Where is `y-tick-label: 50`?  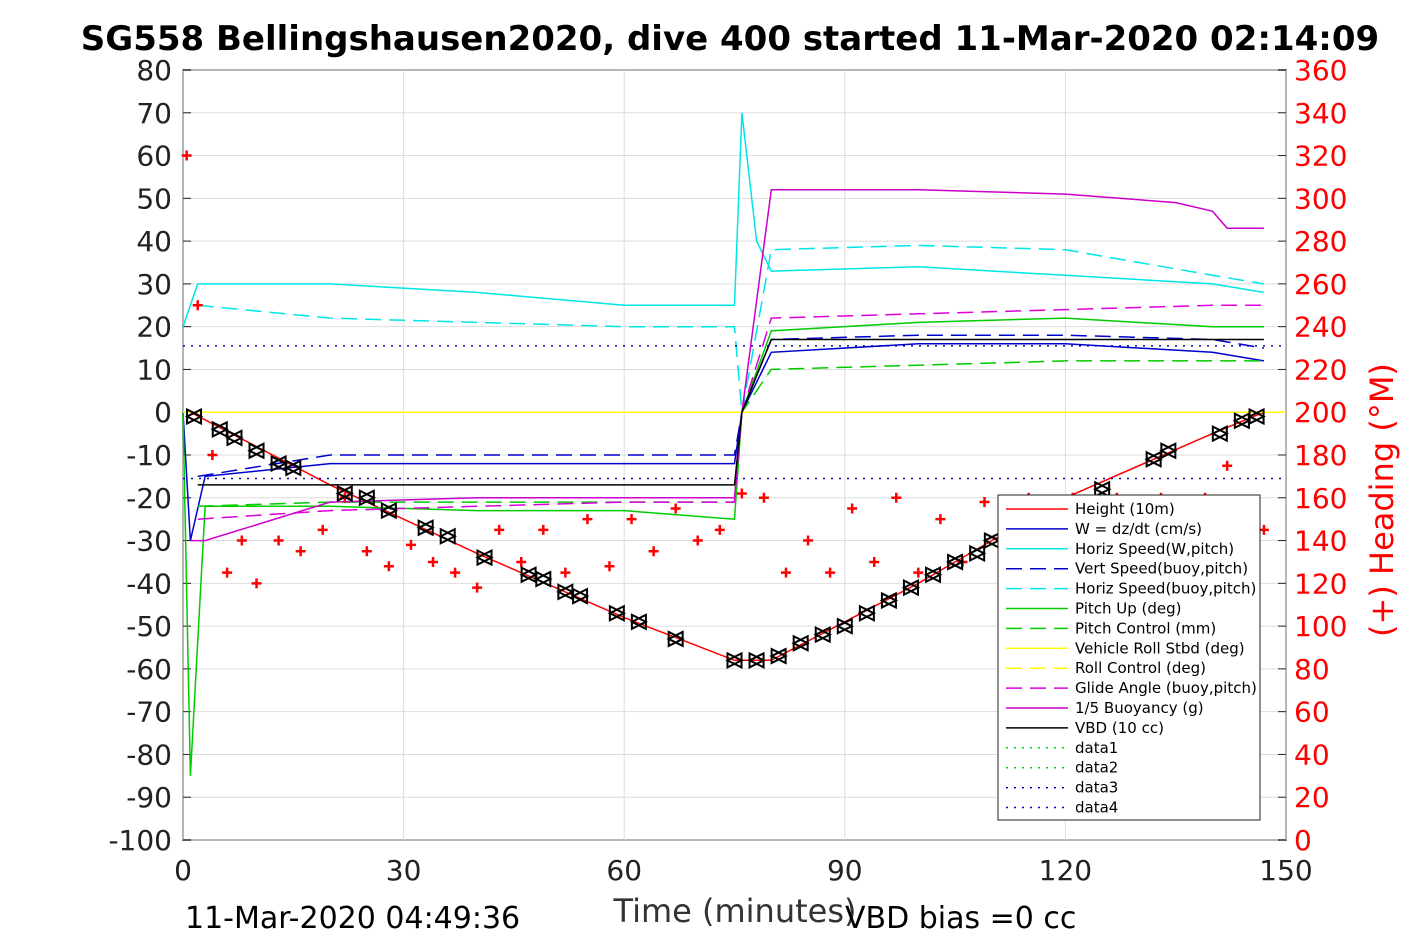 y-tick-label: 50 is located at coordinates (154, 198).